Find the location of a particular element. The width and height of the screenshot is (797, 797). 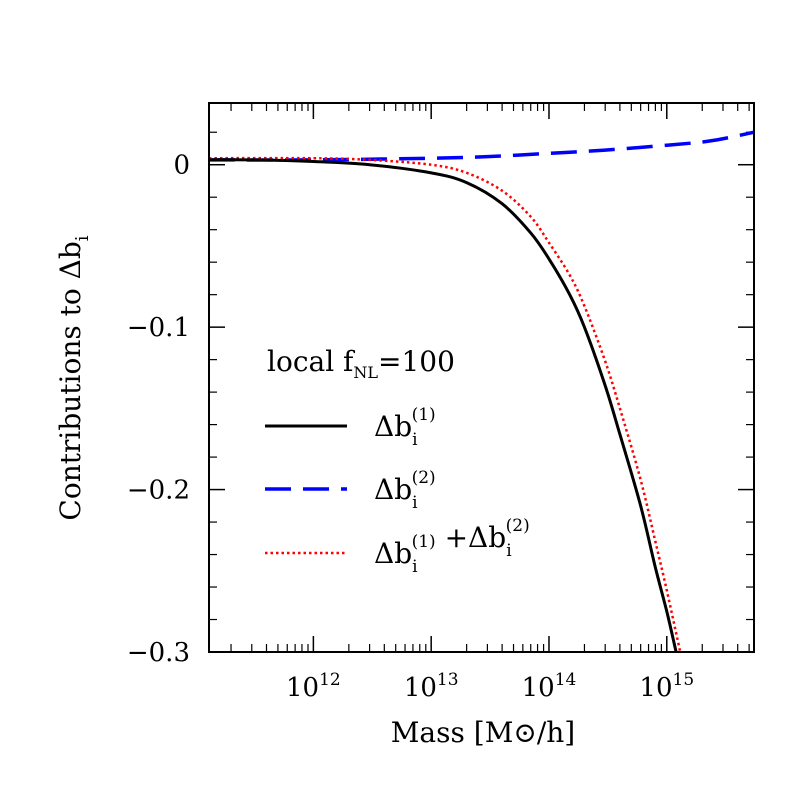

legend-label-db2: Δbi(2) is located at coordinates (405, 490).